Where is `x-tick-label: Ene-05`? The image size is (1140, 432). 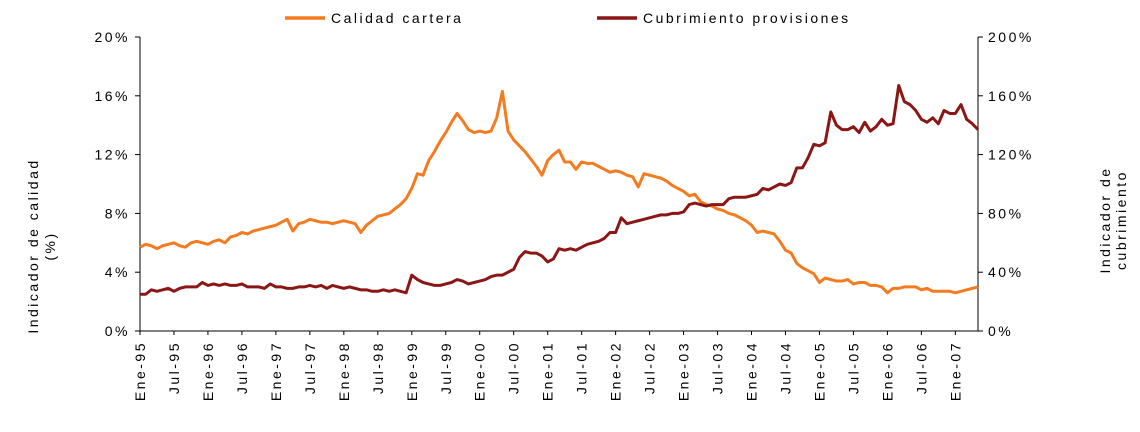
x-tick-label: Ene-05 is located at coordinates (819, 371).